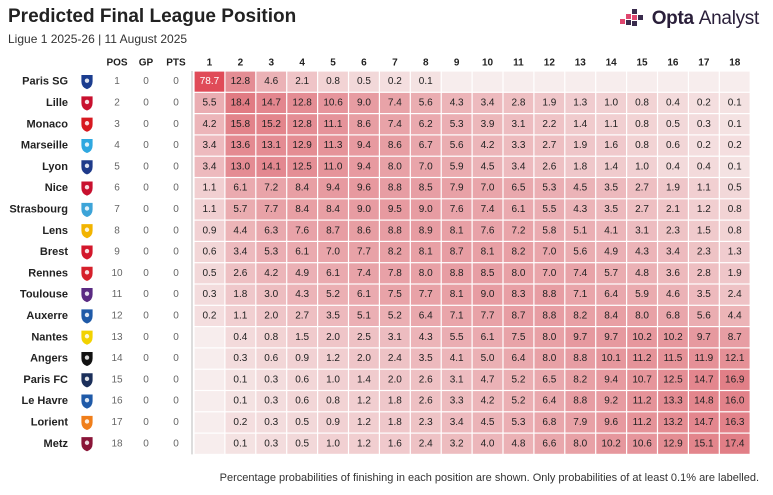  I want to click on cell-label: 3.5, so click(333, 315).